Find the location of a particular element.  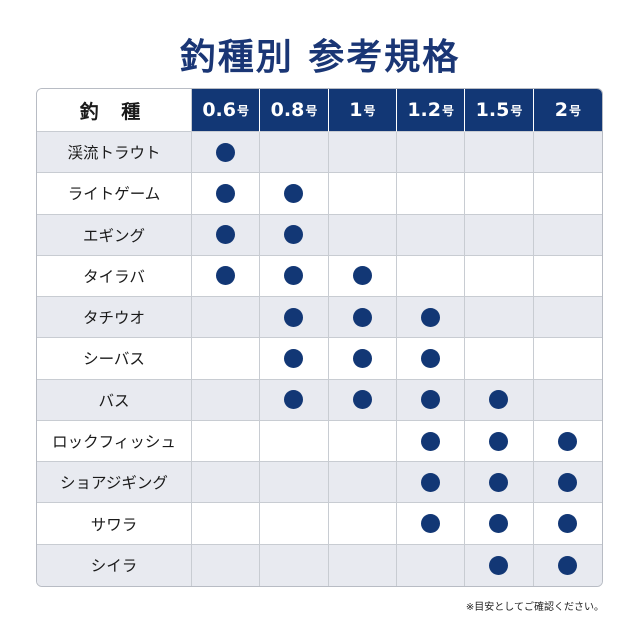

header-species: 釣 種 is located at coordinates (114, 110).